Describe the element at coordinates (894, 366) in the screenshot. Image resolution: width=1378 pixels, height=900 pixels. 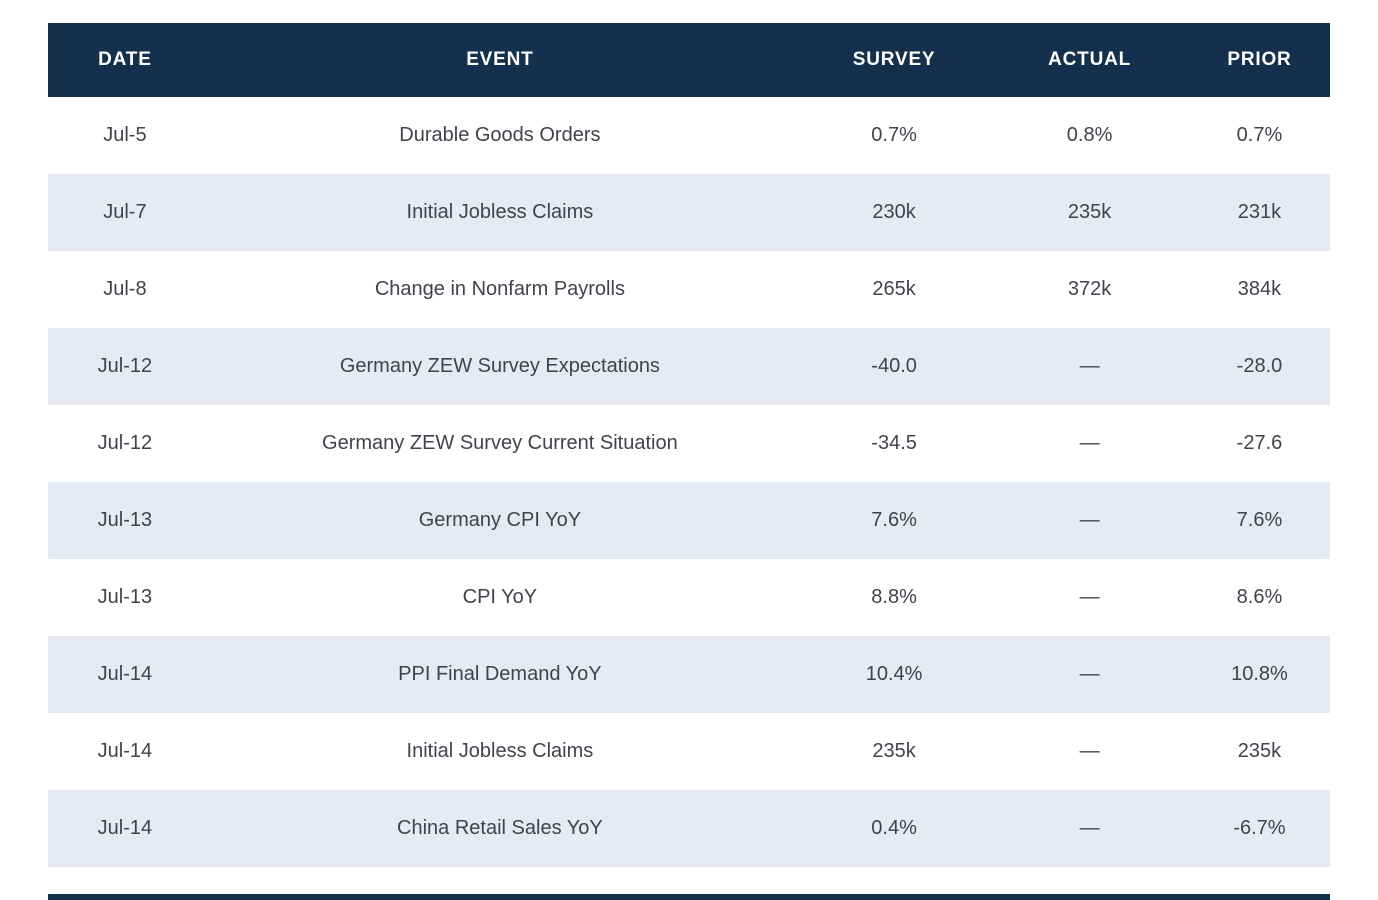
I see `survey-cell: -40.0` at that location.